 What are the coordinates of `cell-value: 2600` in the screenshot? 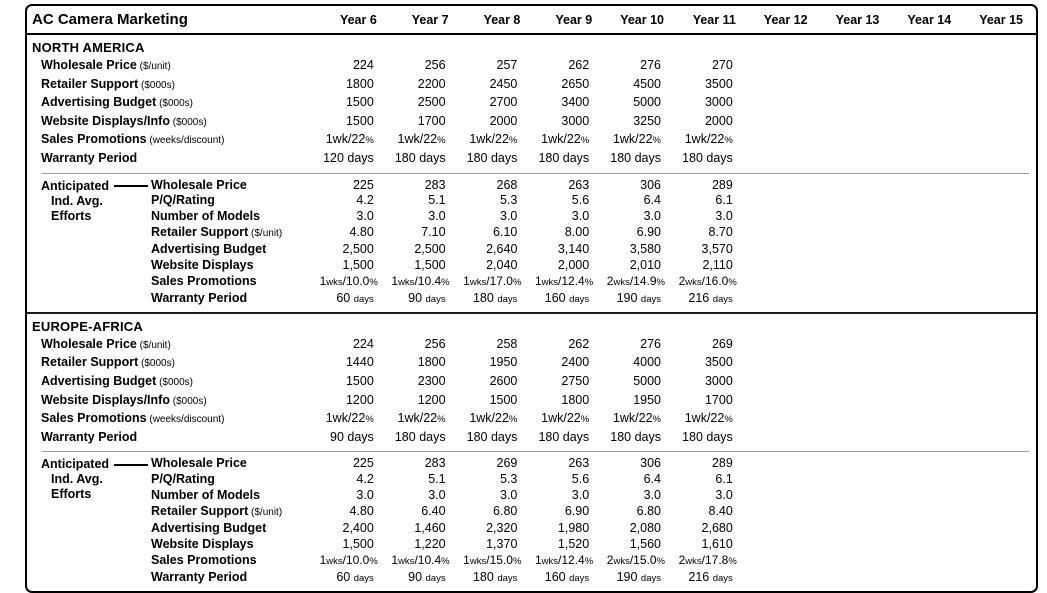 It's located at (503, 381).